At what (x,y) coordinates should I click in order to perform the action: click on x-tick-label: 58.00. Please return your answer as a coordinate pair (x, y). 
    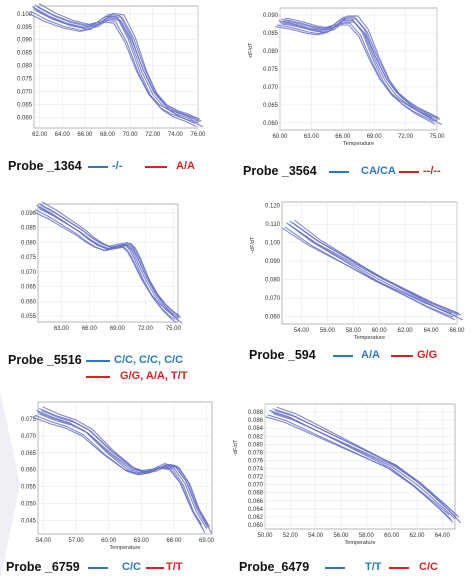
    Looking at the image, I should click on (354, 331).